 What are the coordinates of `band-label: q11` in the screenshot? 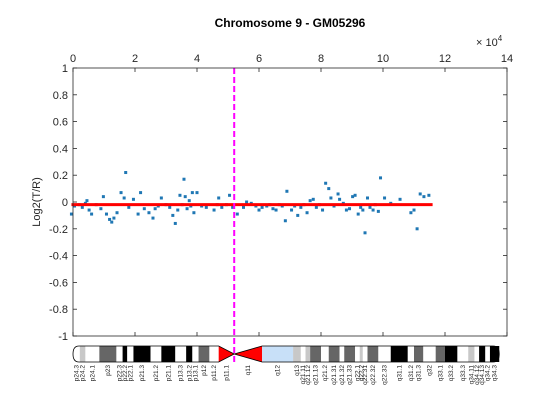 It's located at (248, 370).